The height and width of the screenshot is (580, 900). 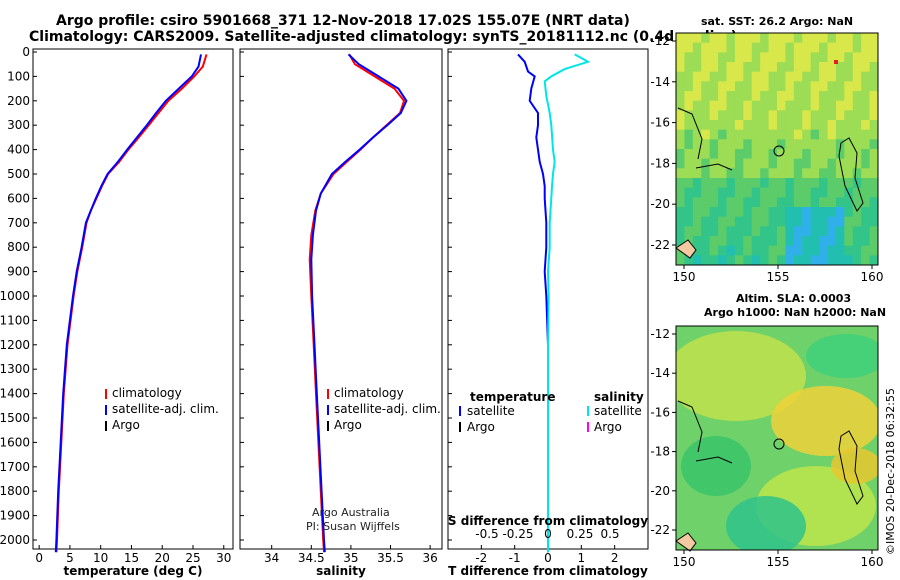 What do you see at coordinates (548, 521) in the screenshot?
I see `x-axis-label-top-difference: S difference from climatology` at bounding box center [548, 521].